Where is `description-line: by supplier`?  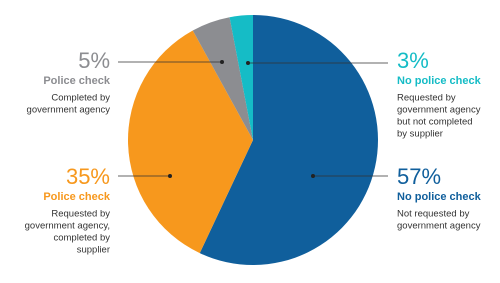
description-line: by supplier is located at coordinates (420, 134).